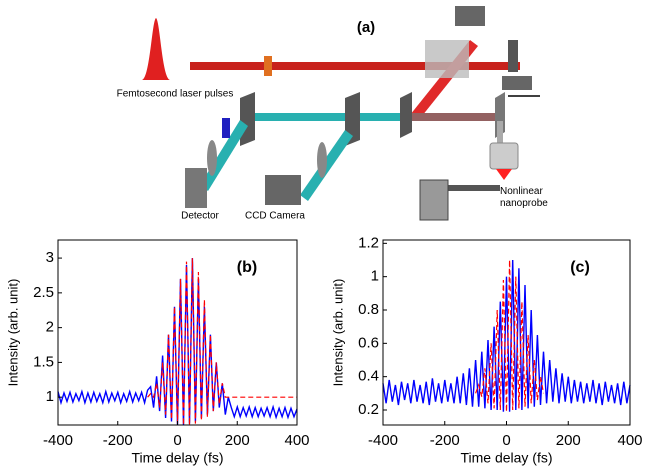  What do you see at coordinates (504, 156) in the screenshot?
I see `objective` at bounding box center [504, 156].